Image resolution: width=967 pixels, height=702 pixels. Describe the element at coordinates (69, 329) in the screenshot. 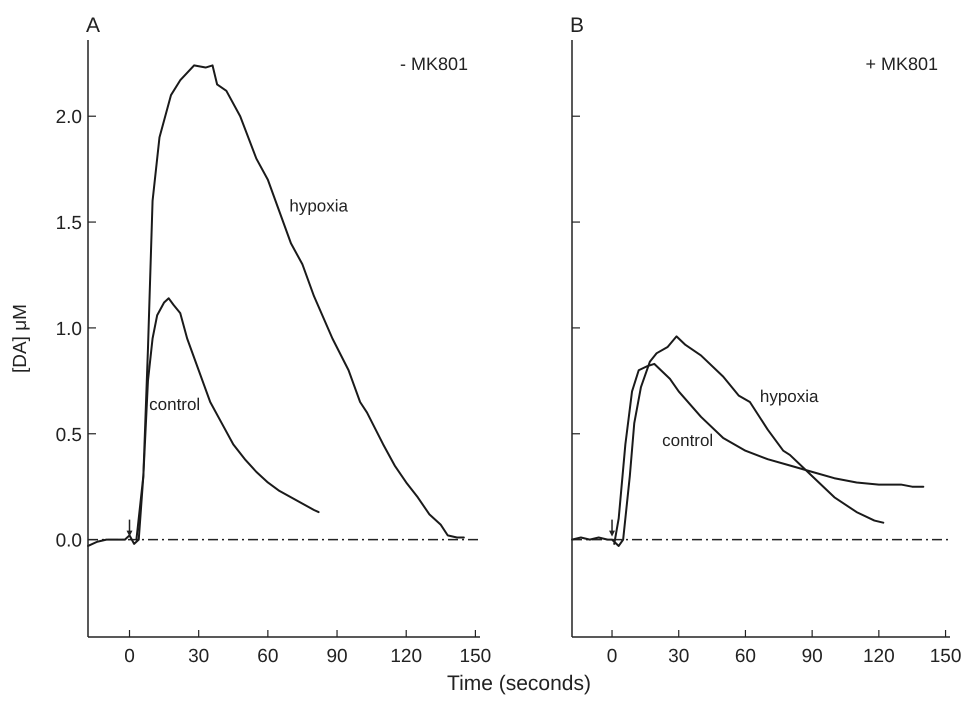

I see `y-tick-label: 1.0` at that location.